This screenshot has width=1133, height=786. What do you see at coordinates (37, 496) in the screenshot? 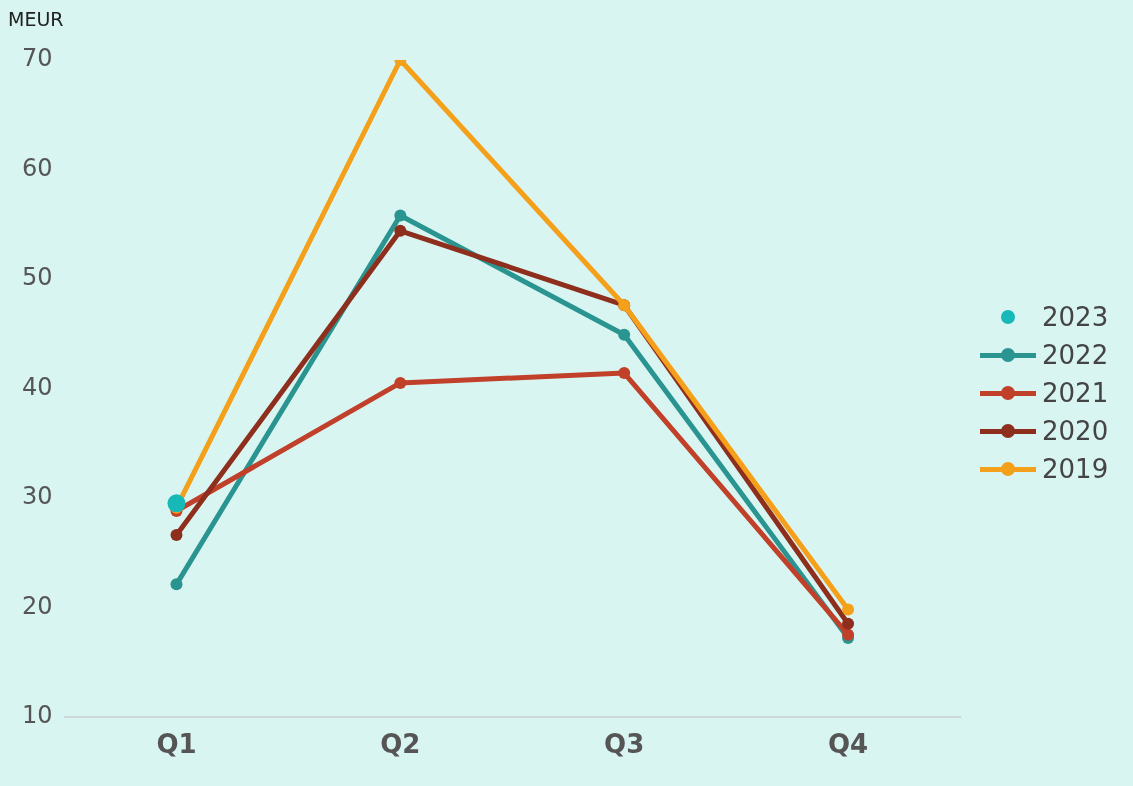
I see `y-tick-label: 30` at bounding box center [37, 496].